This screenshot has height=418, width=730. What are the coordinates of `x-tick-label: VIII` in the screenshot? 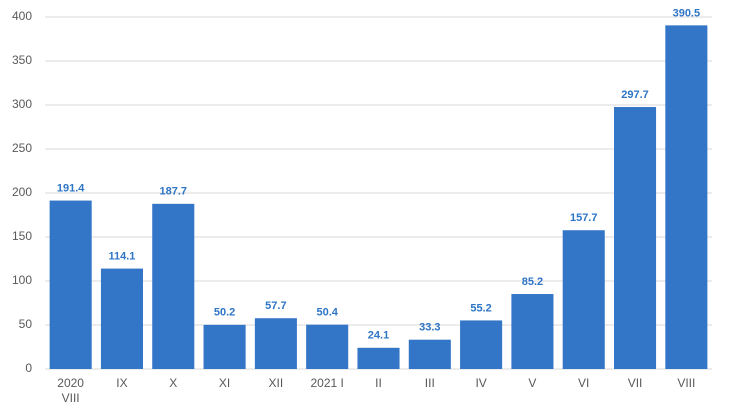 It's located at (686, 383).